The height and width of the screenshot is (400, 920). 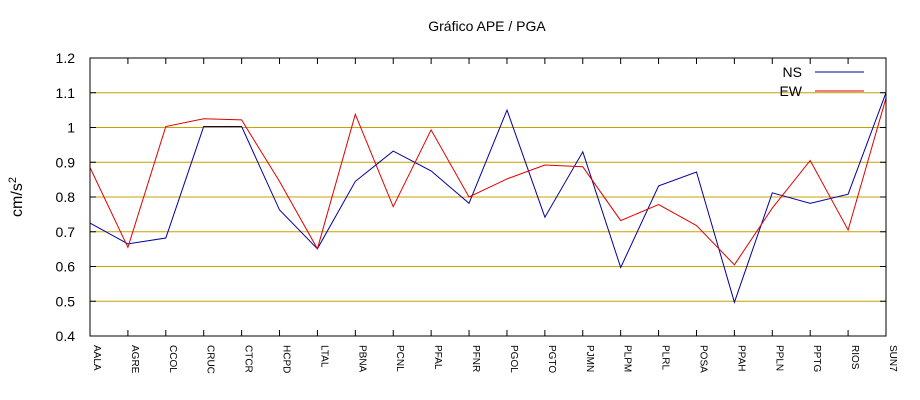 I want to click on x-tick-label: PFNR, so click(x=475, y=358).